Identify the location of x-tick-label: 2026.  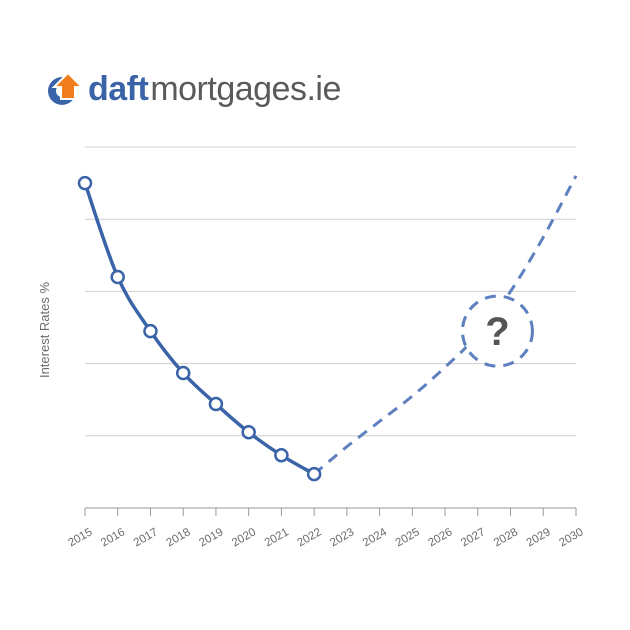
(440, 537).